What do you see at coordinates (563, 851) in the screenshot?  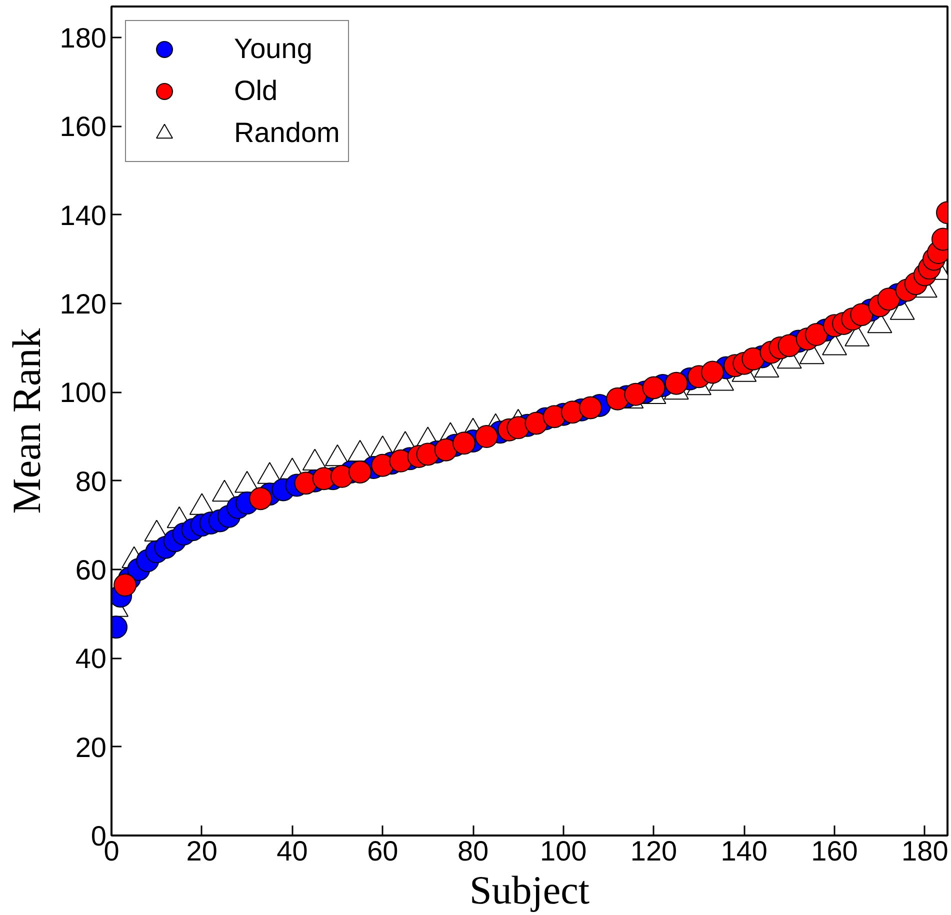 I see `x-tick-label: 100` at bounding box center [563, 851].